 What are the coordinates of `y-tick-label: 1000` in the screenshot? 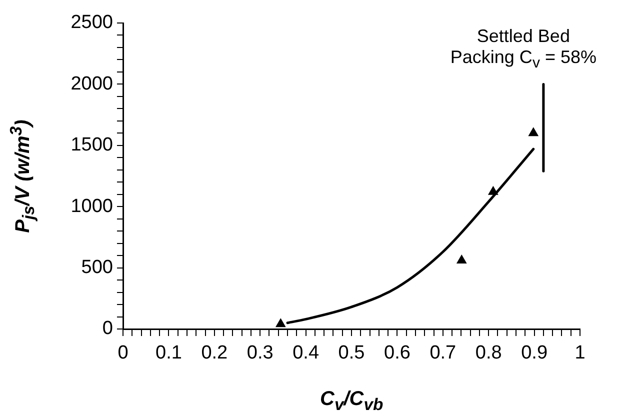 It's located at (91, 206).